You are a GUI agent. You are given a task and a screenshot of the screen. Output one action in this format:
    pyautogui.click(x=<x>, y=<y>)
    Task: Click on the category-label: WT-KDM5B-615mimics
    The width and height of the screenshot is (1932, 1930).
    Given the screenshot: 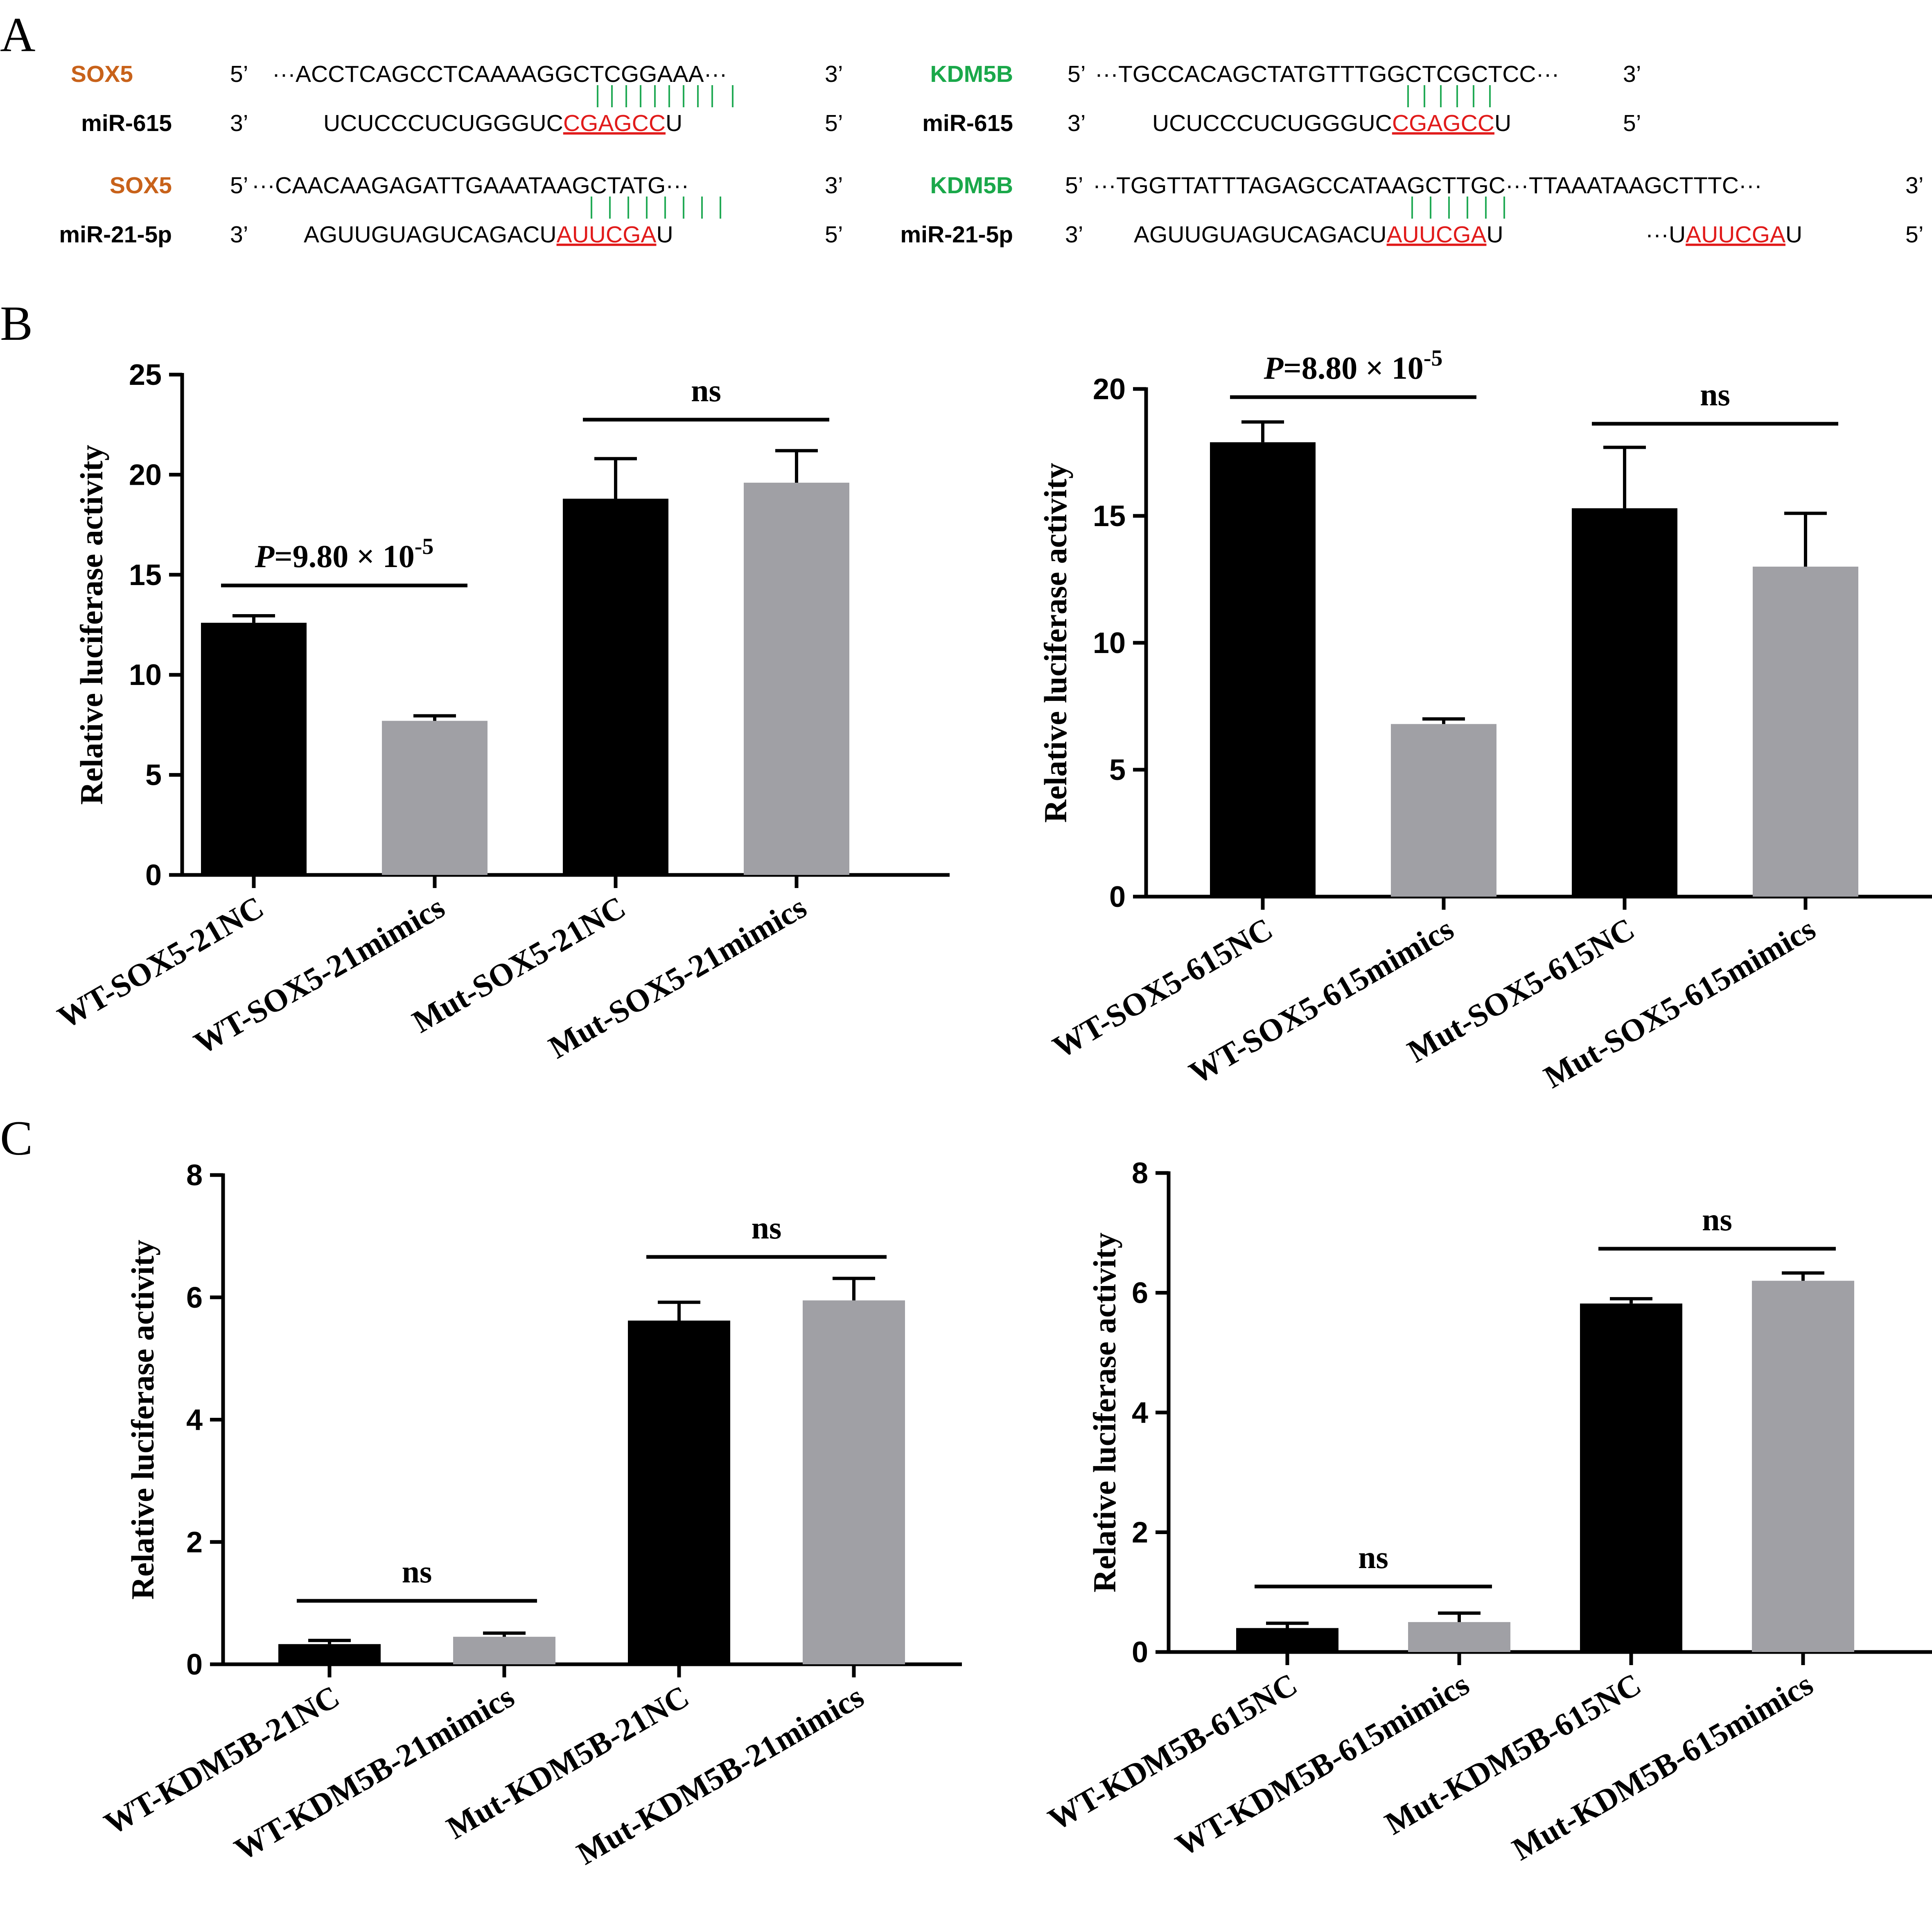 What is the action you would take?
    pyautogui.click(x=1322, y=1764)
    